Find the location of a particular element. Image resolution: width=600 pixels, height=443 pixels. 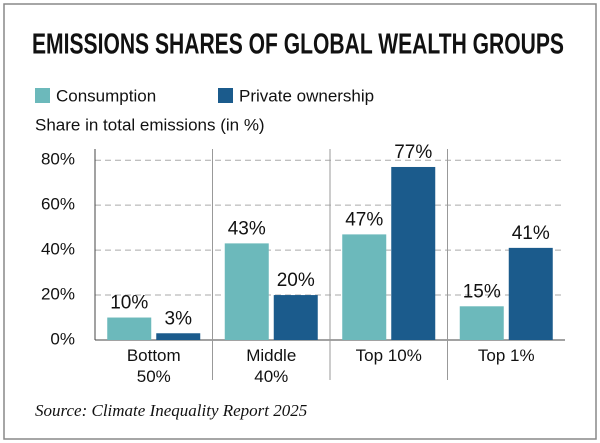

legend-label: Consumption is located at coordinates (106, 95).